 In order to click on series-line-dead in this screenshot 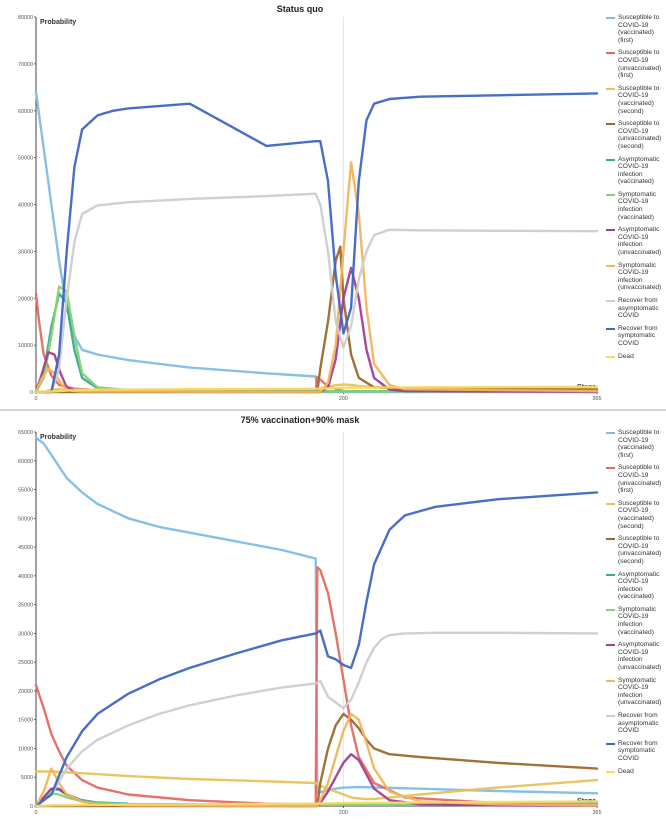, I will do `click(316, 389)`.